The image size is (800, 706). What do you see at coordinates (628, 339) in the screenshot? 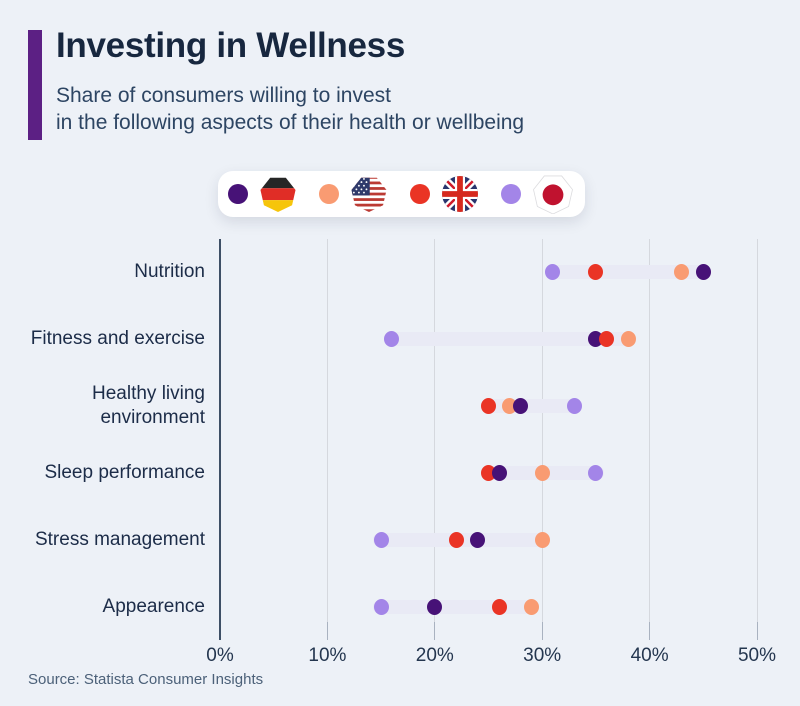
I see `dot-united-states-fitness-and-exercise` at bounding box center [628, 339].